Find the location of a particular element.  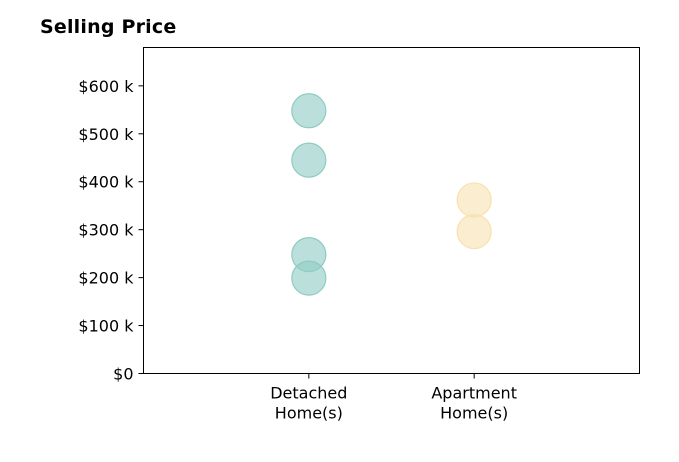

x-tick-label: Apartment Home(s) is located at coordinates (474, 403).